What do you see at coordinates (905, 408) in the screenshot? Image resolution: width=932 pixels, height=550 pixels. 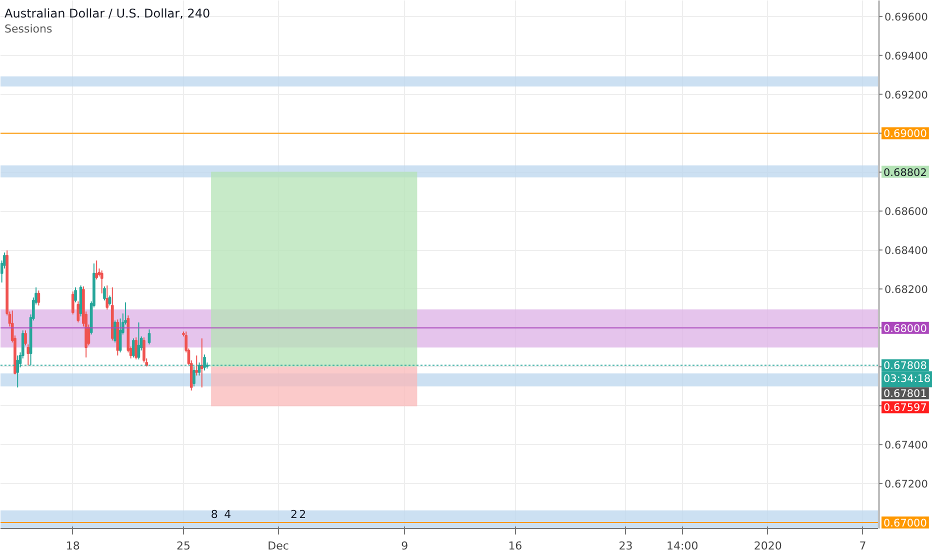 I see `text: 0.67597` at bounding box center [905, 408].